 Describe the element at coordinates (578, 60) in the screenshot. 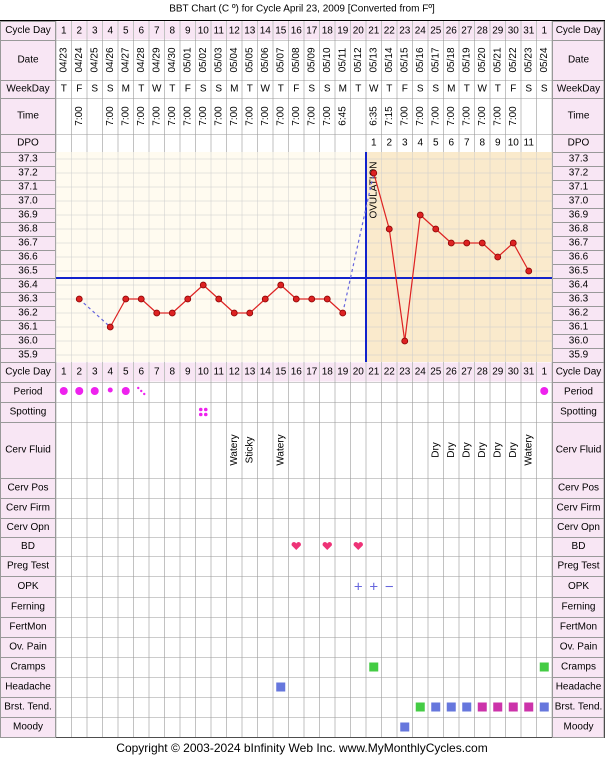

I see `row-label-bg-right-date` at that location.